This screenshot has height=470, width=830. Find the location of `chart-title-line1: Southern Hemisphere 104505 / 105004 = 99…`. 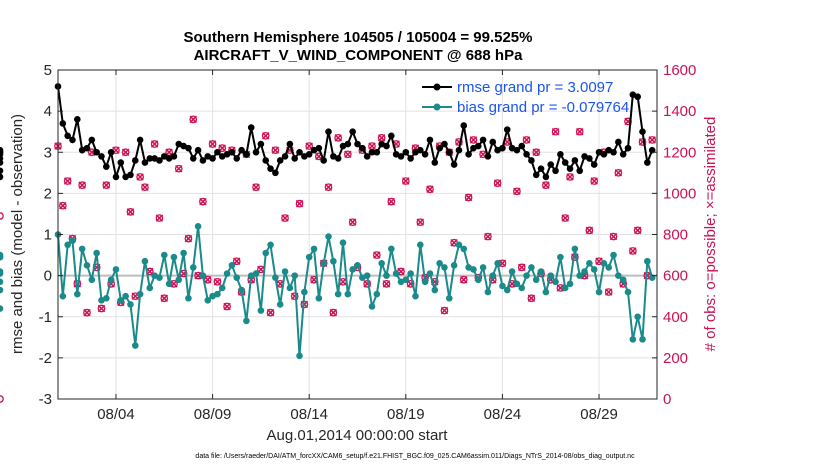

chart-title-line1: Southern Hemisphere 104505 / 105004 = 99… is located at coordinates (358, 37).